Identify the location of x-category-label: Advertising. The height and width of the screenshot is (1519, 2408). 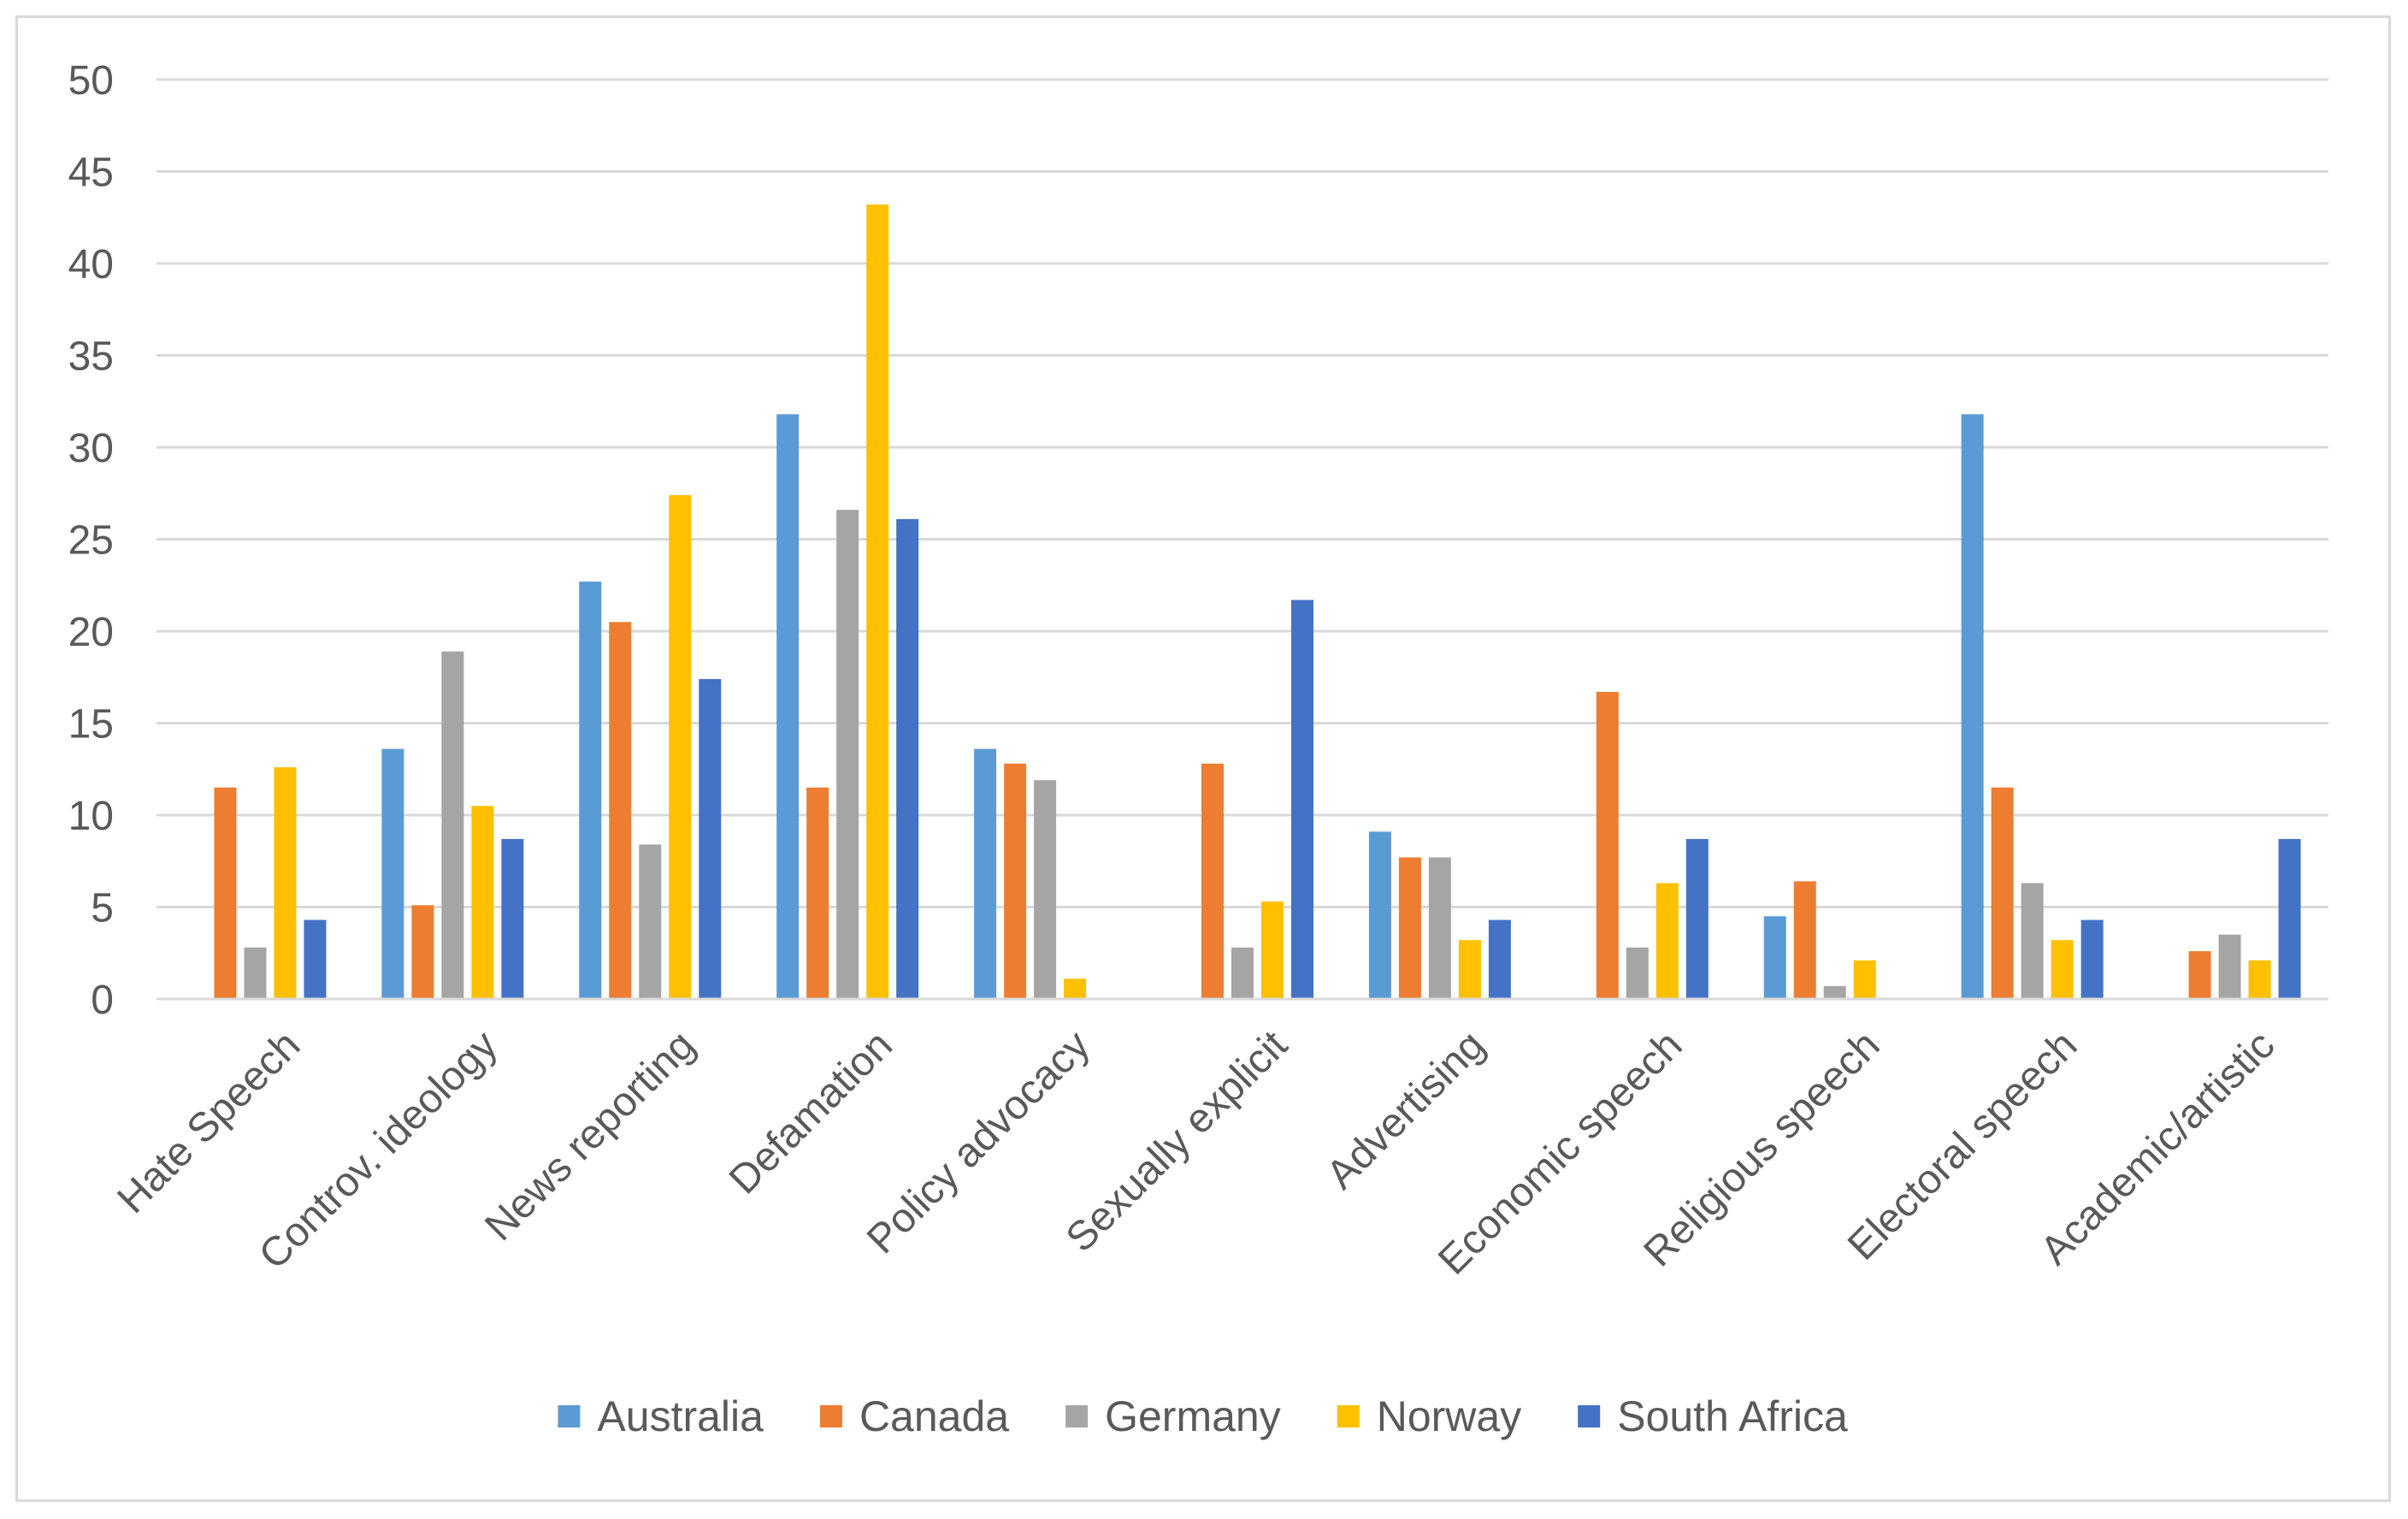
(1405, 1109).